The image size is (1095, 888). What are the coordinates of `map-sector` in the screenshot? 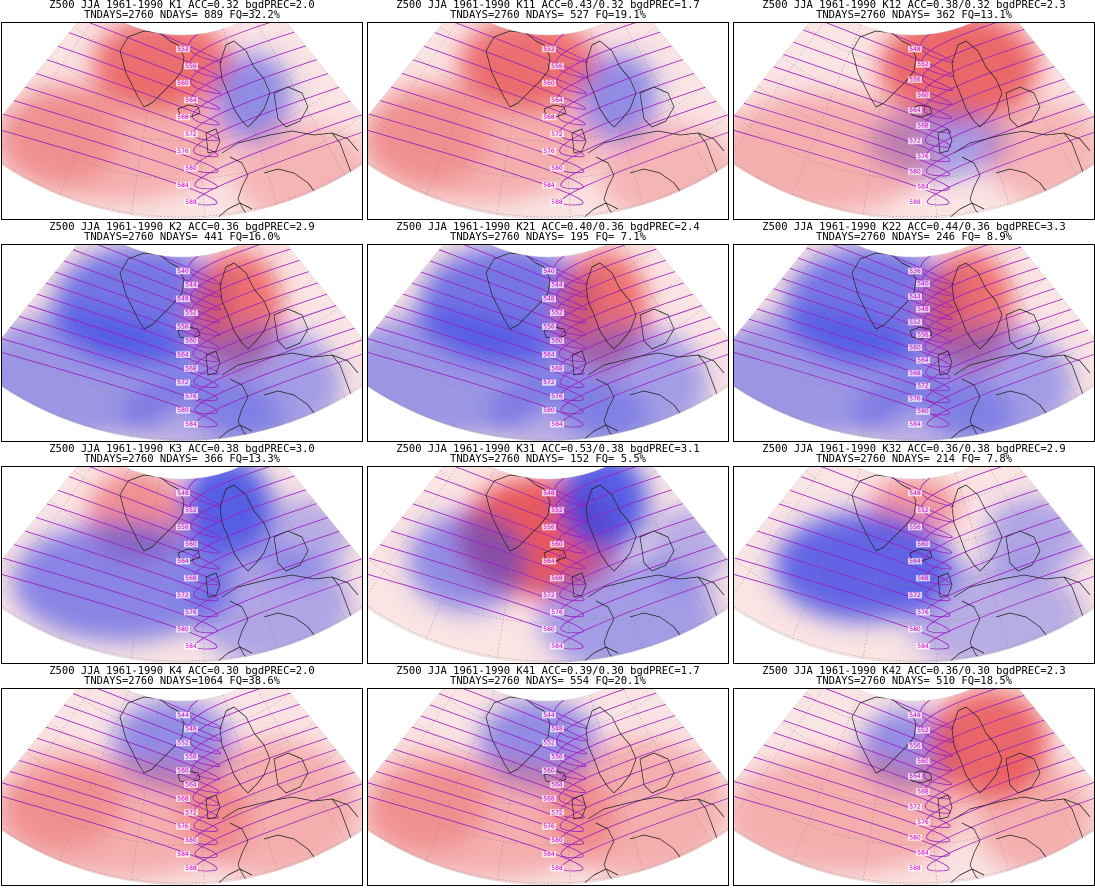 It's located at (548, 121).